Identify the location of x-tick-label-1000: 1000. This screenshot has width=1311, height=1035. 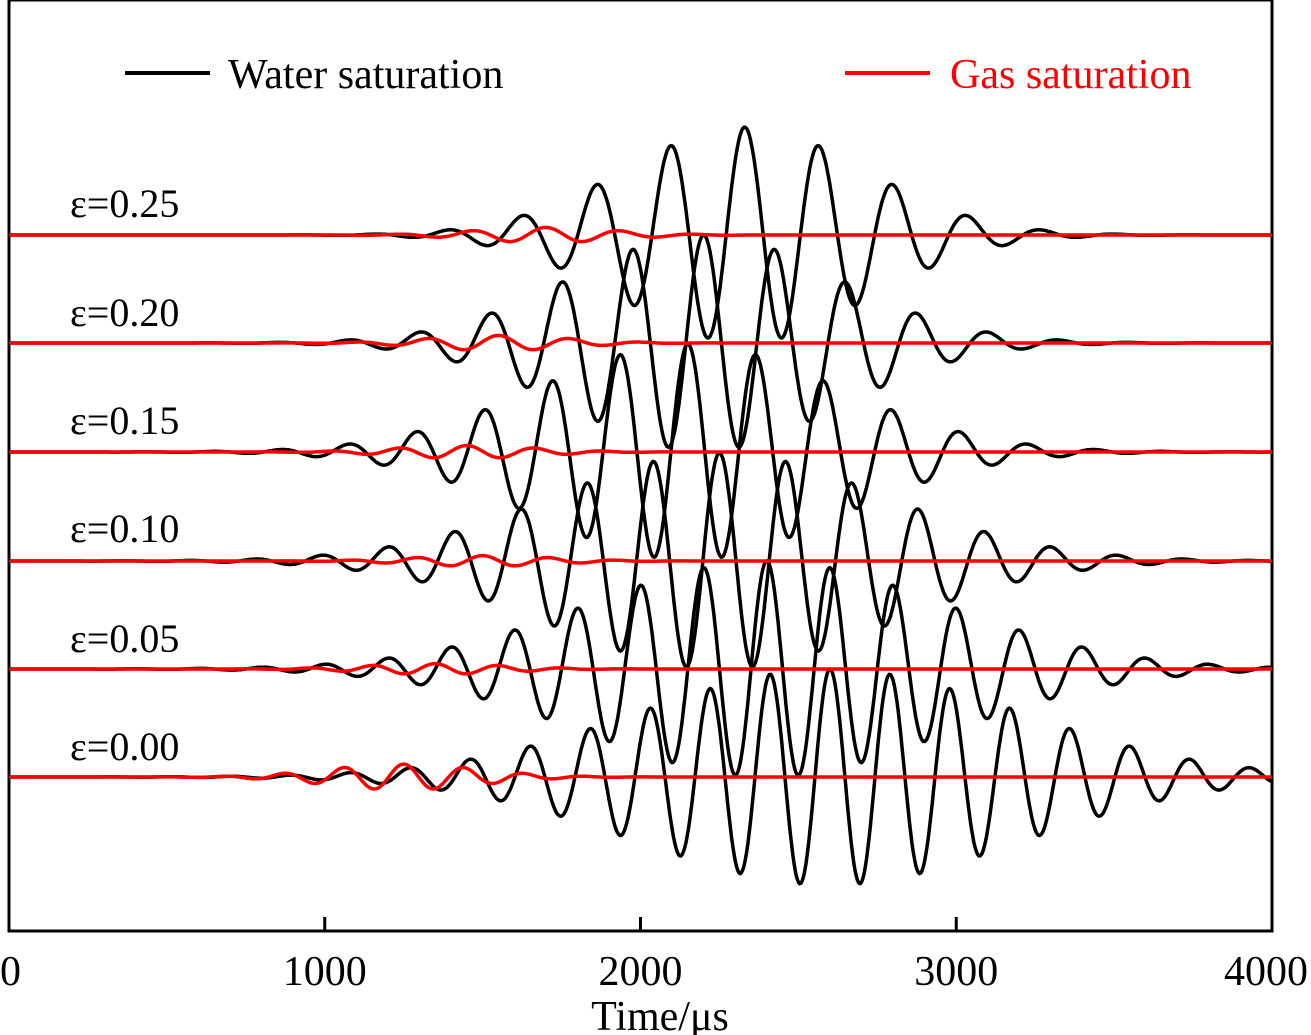
(325, 972).